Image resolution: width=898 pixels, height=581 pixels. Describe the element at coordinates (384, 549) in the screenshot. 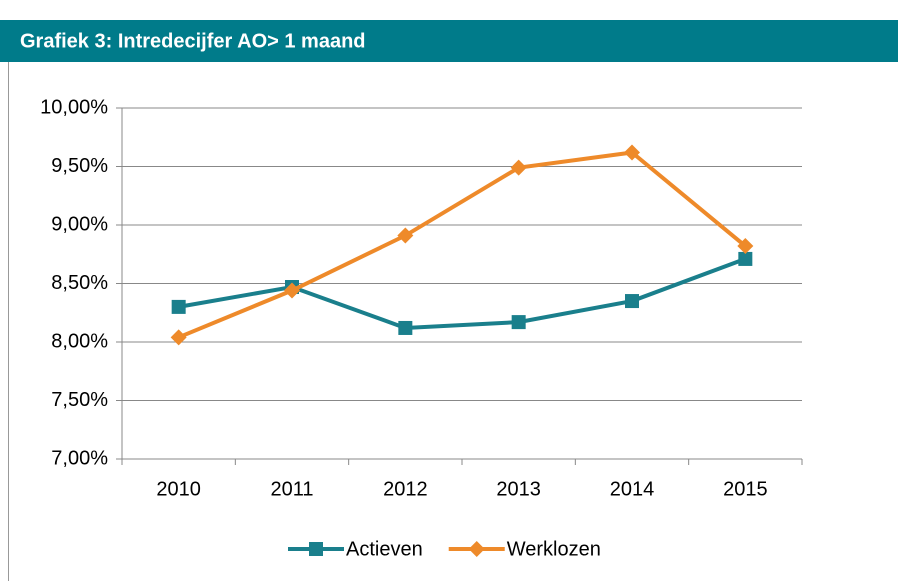

I see `legend-label: Actieven` at that location.